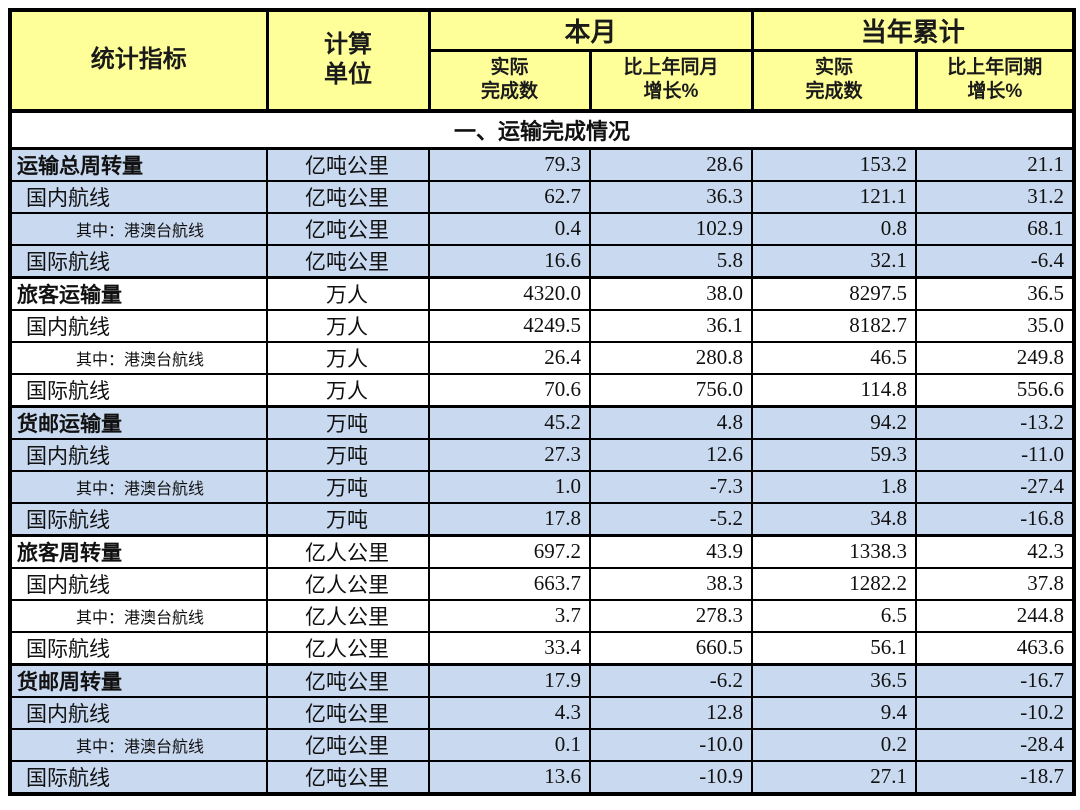 The width and height of the screenshot is (1080, 810). I want to click on value-cell: -13.2, so click(995, 422).